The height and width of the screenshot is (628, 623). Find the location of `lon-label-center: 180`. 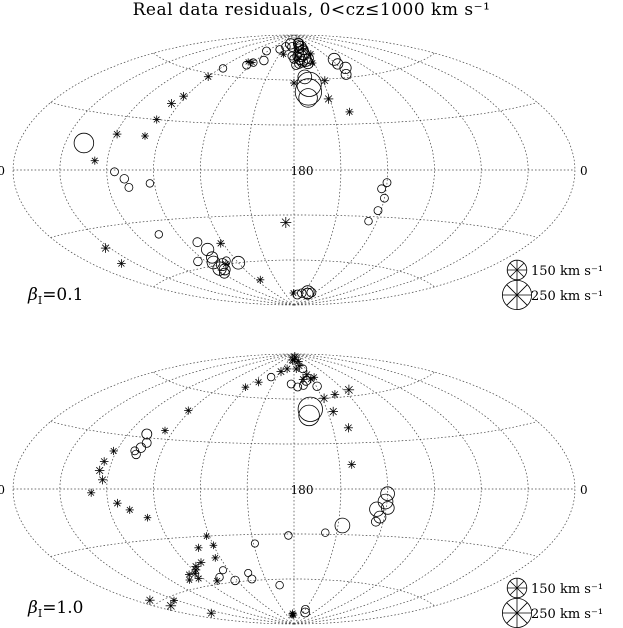

lon-label-center: 180 is located at coordinates (302, 171).